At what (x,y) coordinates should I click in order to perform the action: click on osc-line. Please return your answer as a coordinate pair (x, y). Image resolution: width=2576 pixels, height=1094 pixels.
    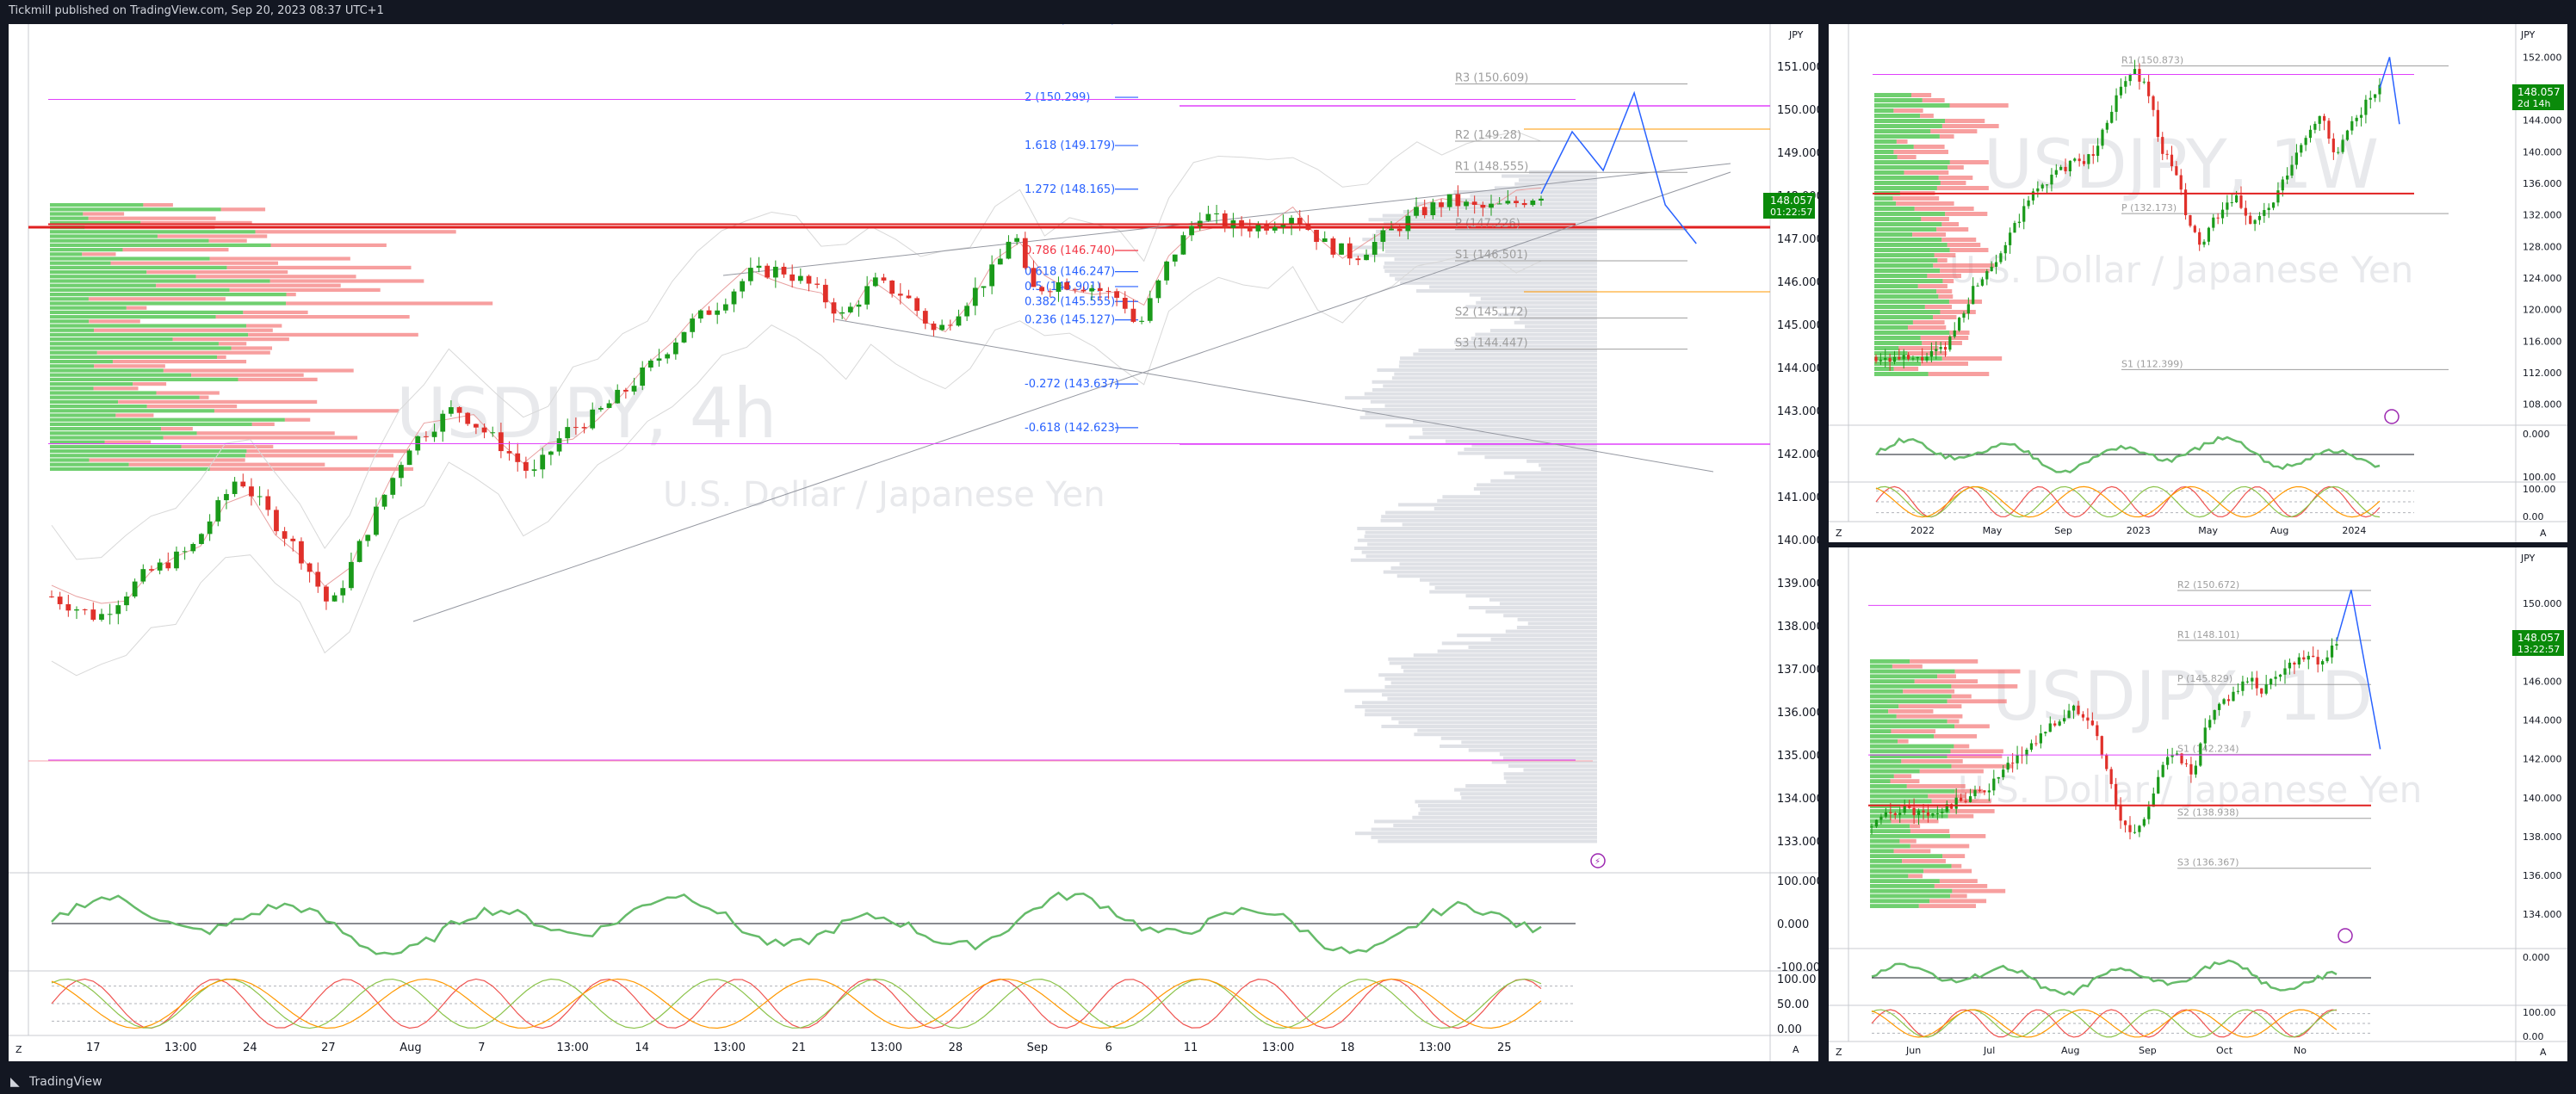
    Looking at the image, I should click on (797, 923).